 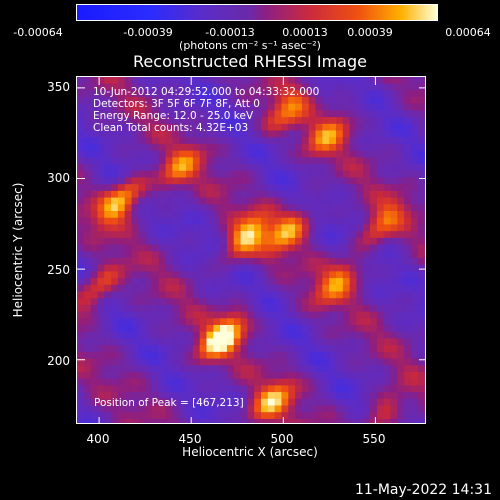 I want to click on colorbar-tick: -0.00039, so click(x=148, y=32).